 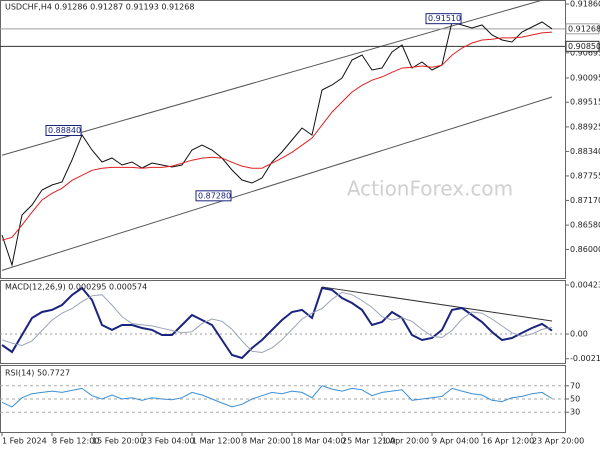 What do you see at coordinates (585, 102) in the screenshot?
I see `y-tick-label: 0.89515` at bounding box center [585, 102].